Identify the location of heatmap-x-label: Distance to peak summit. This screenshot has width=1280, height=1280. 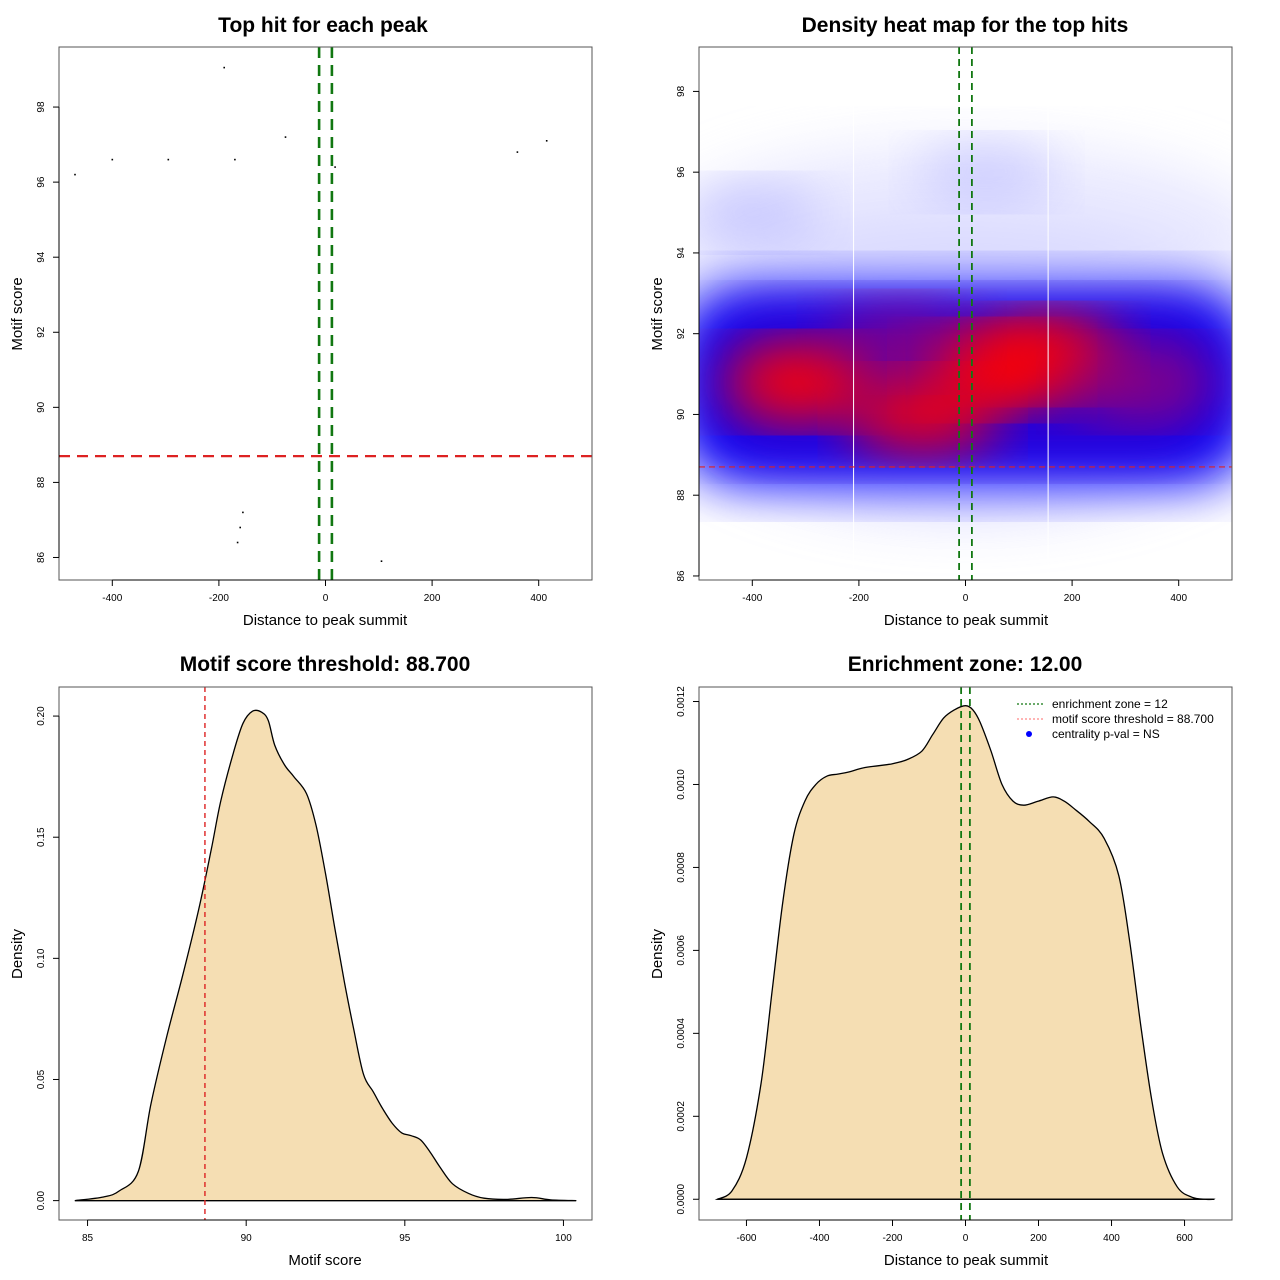
(966, 620).